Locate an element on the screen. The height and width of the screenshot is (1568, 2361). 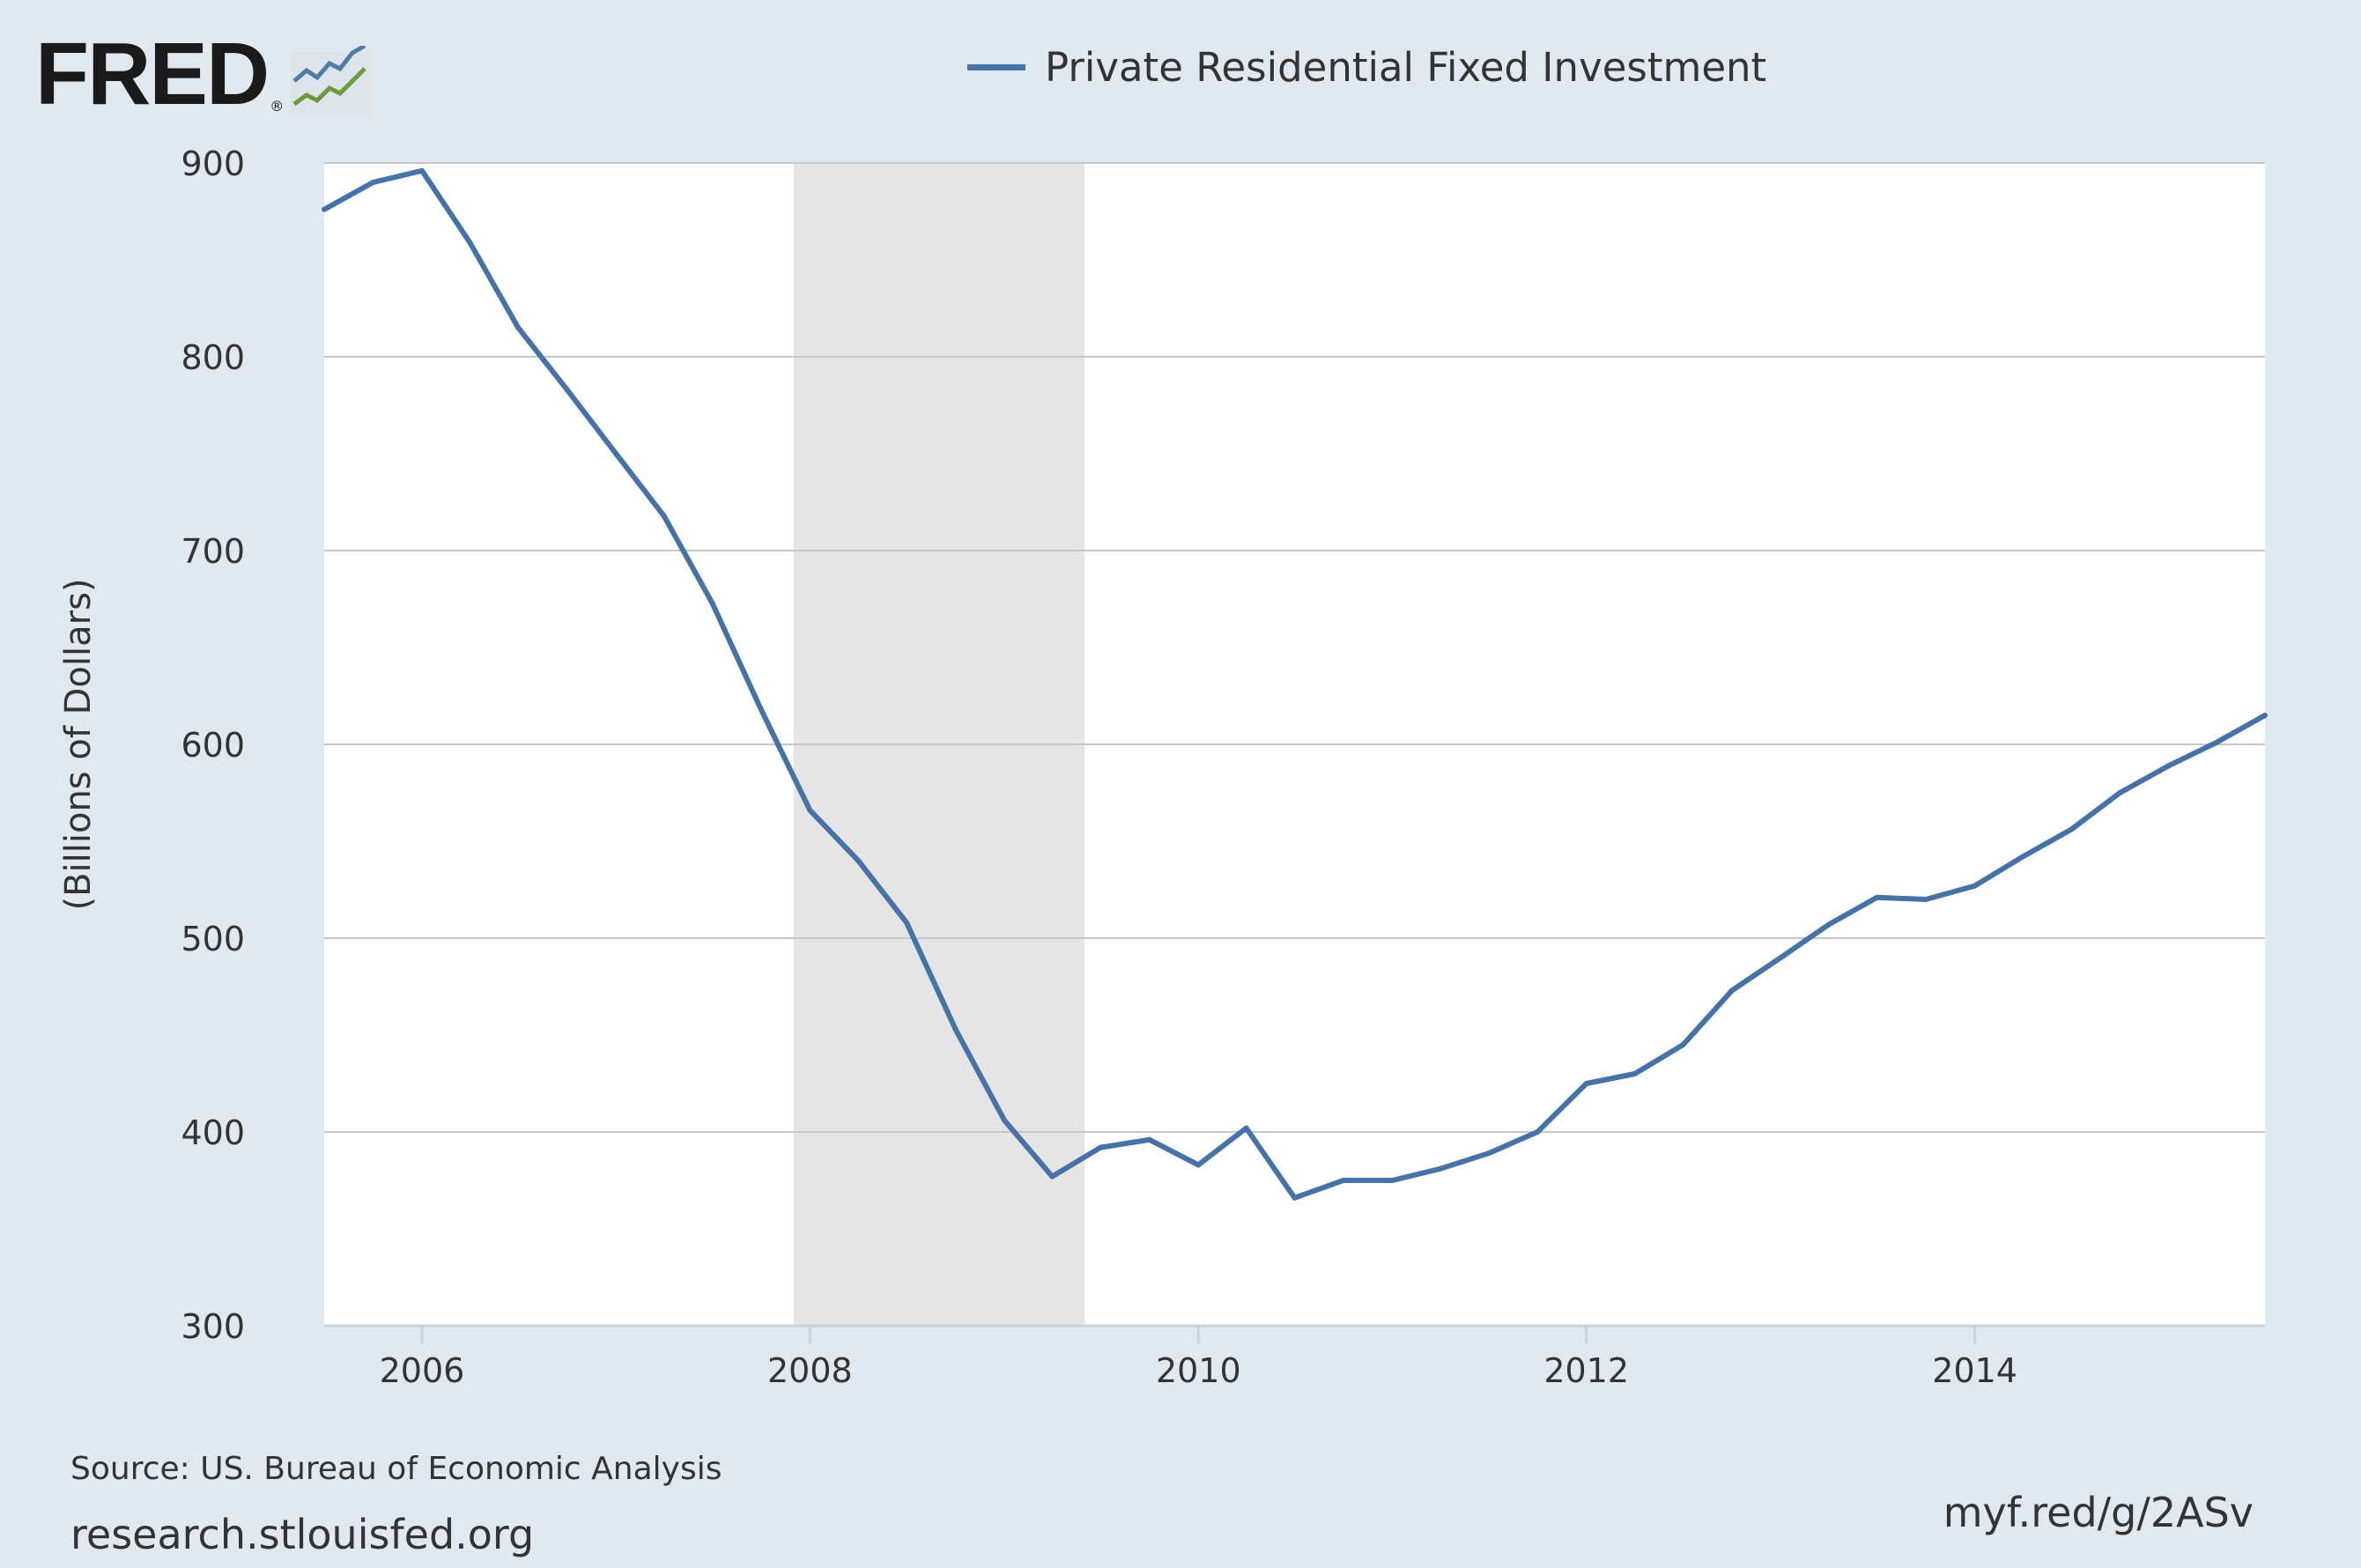
x-tick-label: 2012 is located at coordinates (1586, 1370).